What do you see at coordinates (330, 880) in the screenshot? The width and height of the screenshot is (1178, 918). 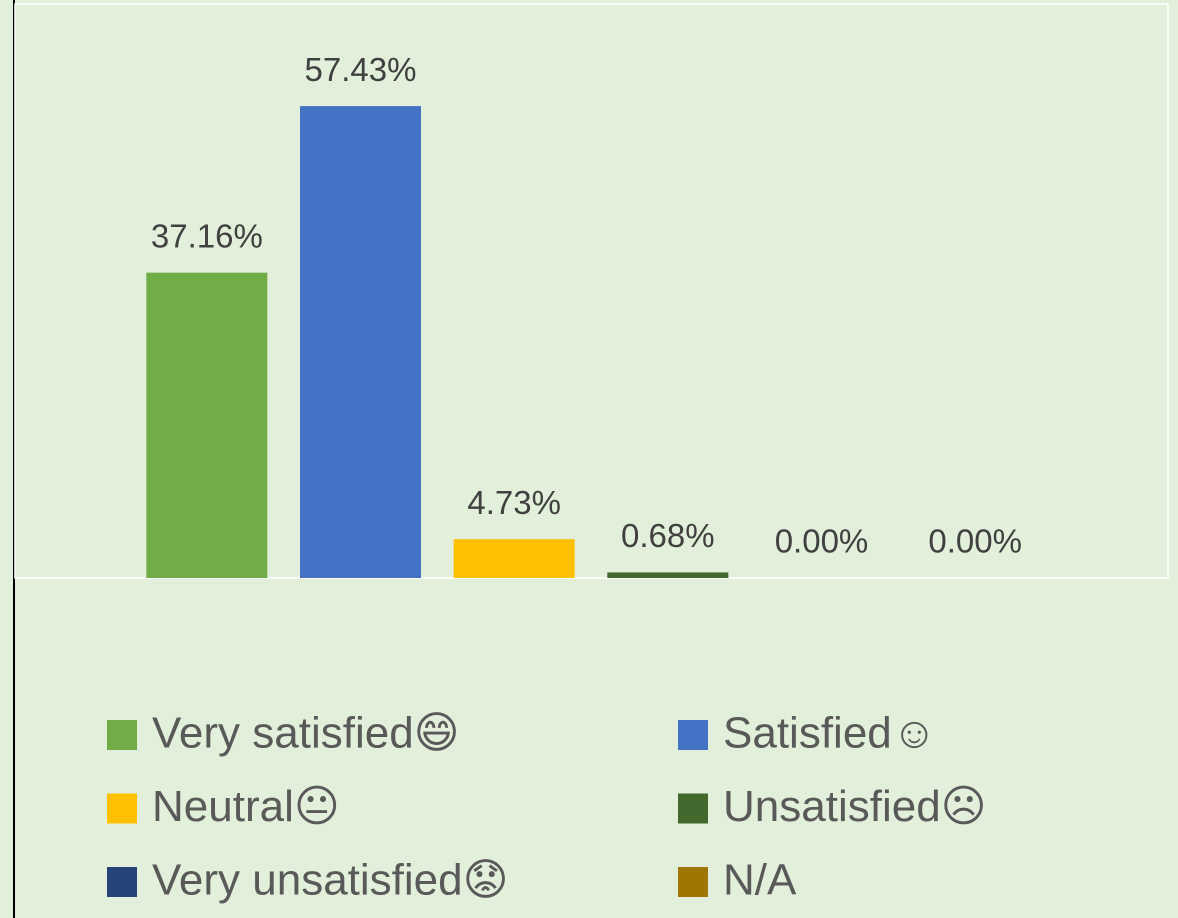 I see `legend-label: Very unsatisfied😟` at bounding box center [330, 880].